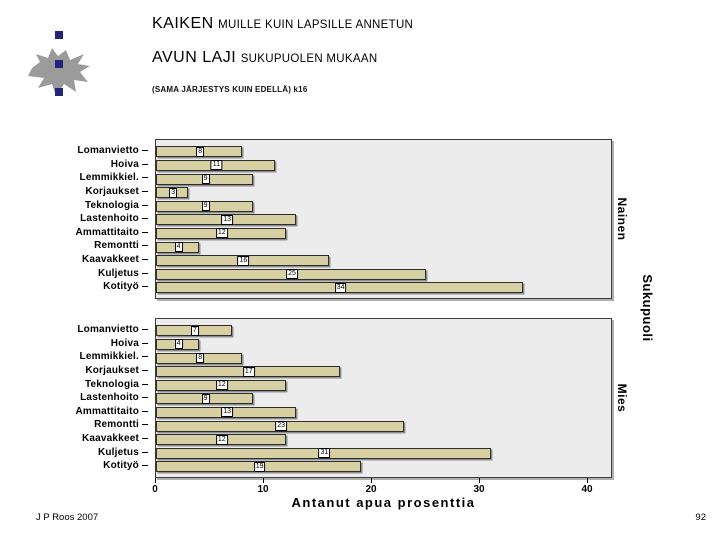  I want to click on title-1-strong: KAIKEN, so click(183, 23).